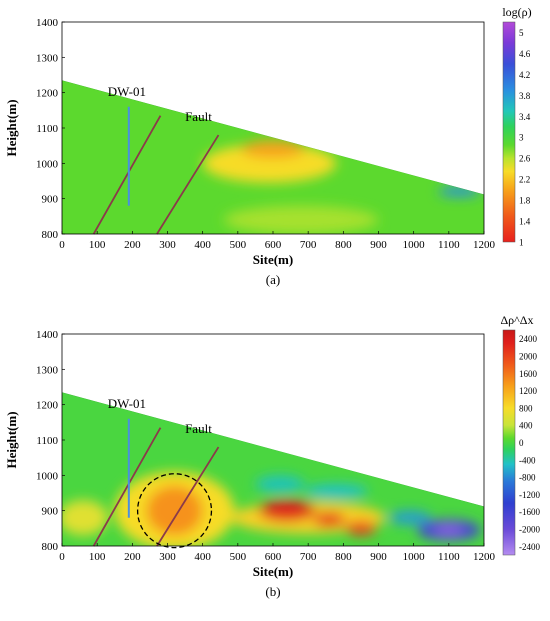 This screenshot has width=550, height=621. I want to click on colorbar-tick-label: 3, so click(521, 138).